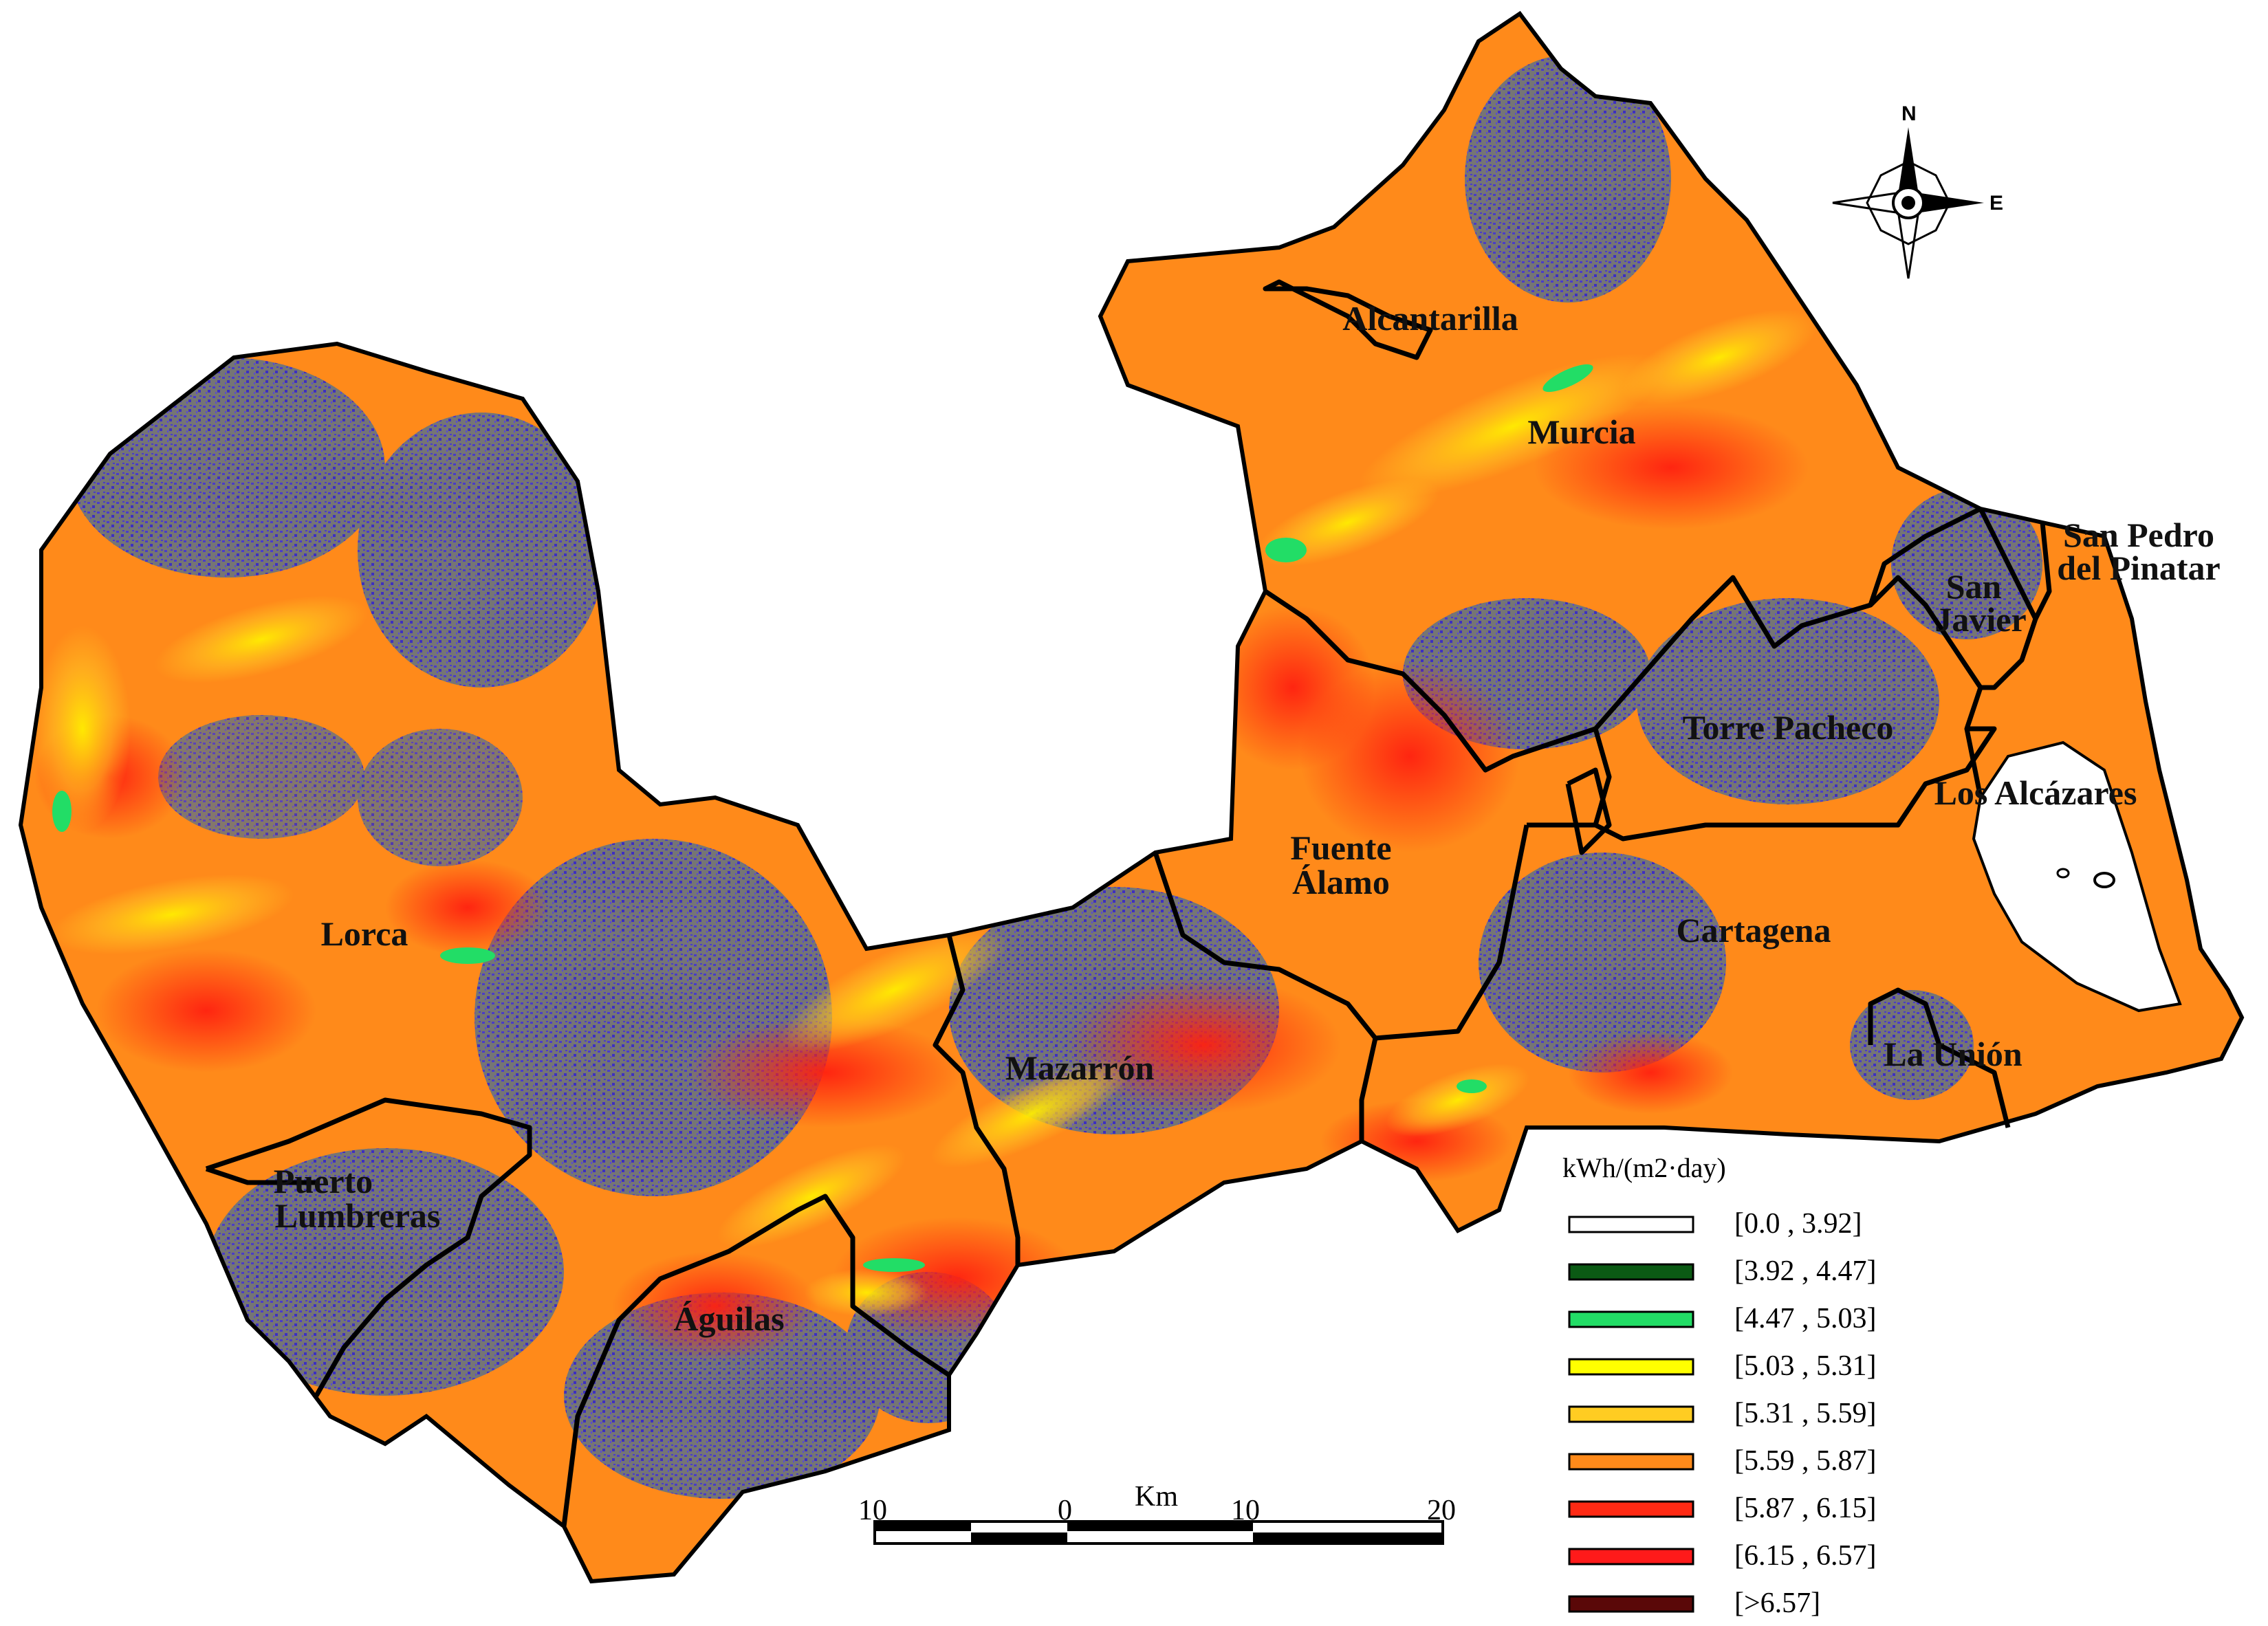 Image resolution: width=2268 pixels, height=1626 pixels. Describe the element at coordinates (1156, 1497) in the screenshot. I see `scale-unit: Km` at that location.